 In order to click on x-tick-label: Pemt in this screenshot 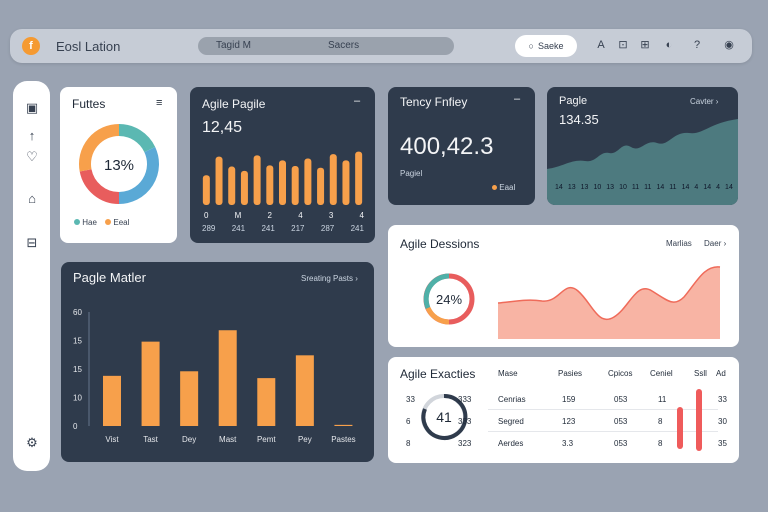, I will do `click(266, 439)`.